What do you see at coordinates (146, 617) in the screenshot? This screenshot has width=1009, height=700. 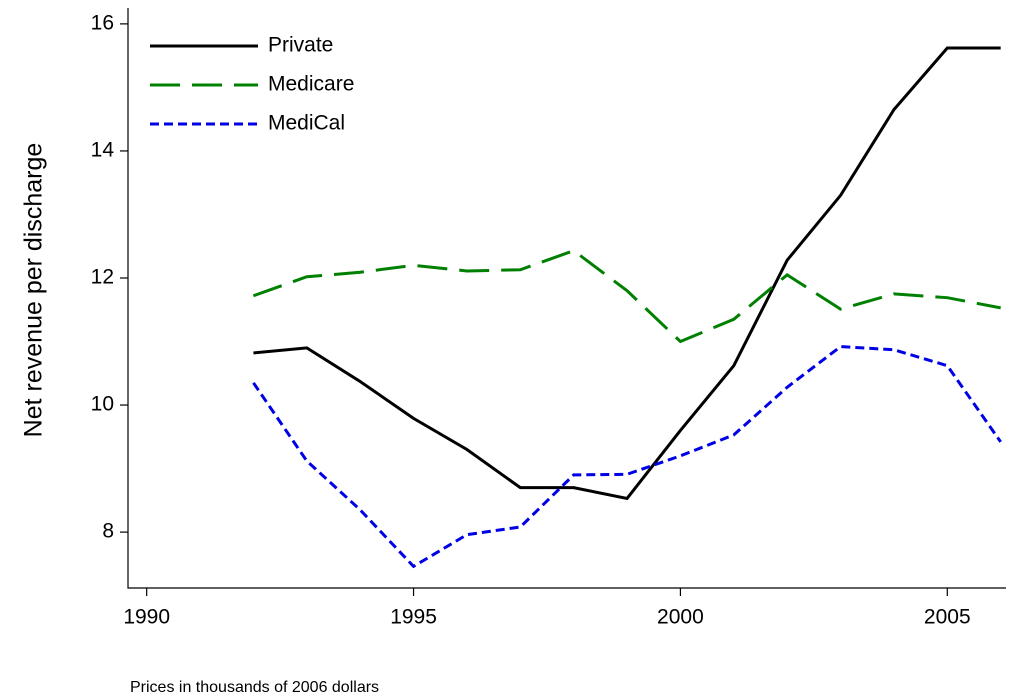 I see `x-tick-label: 1990` at bounding box center [146, 617].